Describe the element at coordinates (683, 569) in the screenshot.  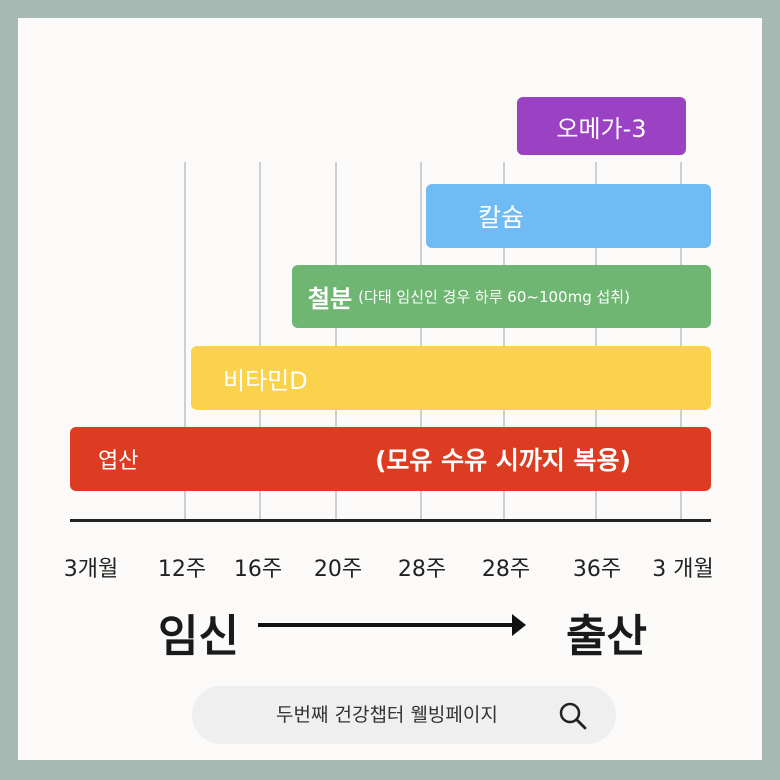
I see `x-tick-label: 3 개월` at that location.